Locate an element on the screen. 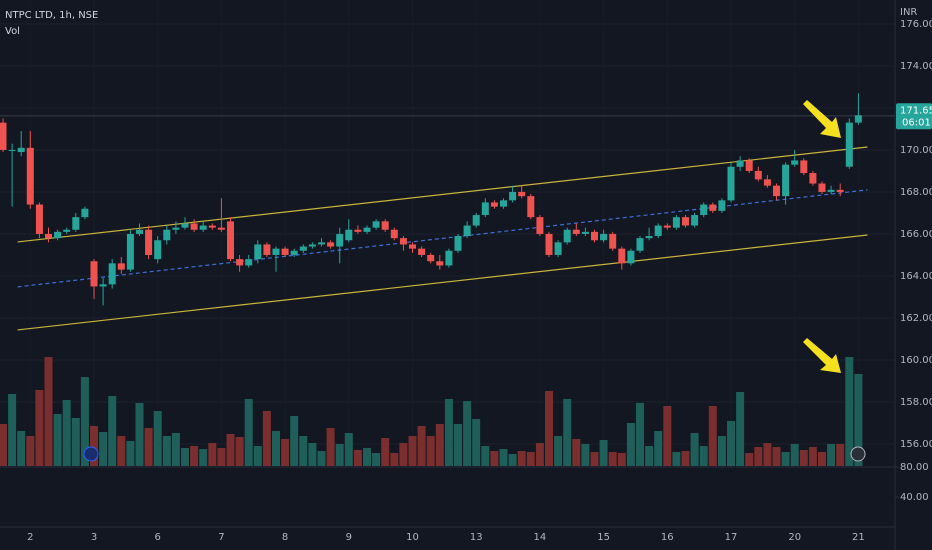 The image size is (932, 550). y-tick-label: 168.00 is located at coordinates (916, 192).